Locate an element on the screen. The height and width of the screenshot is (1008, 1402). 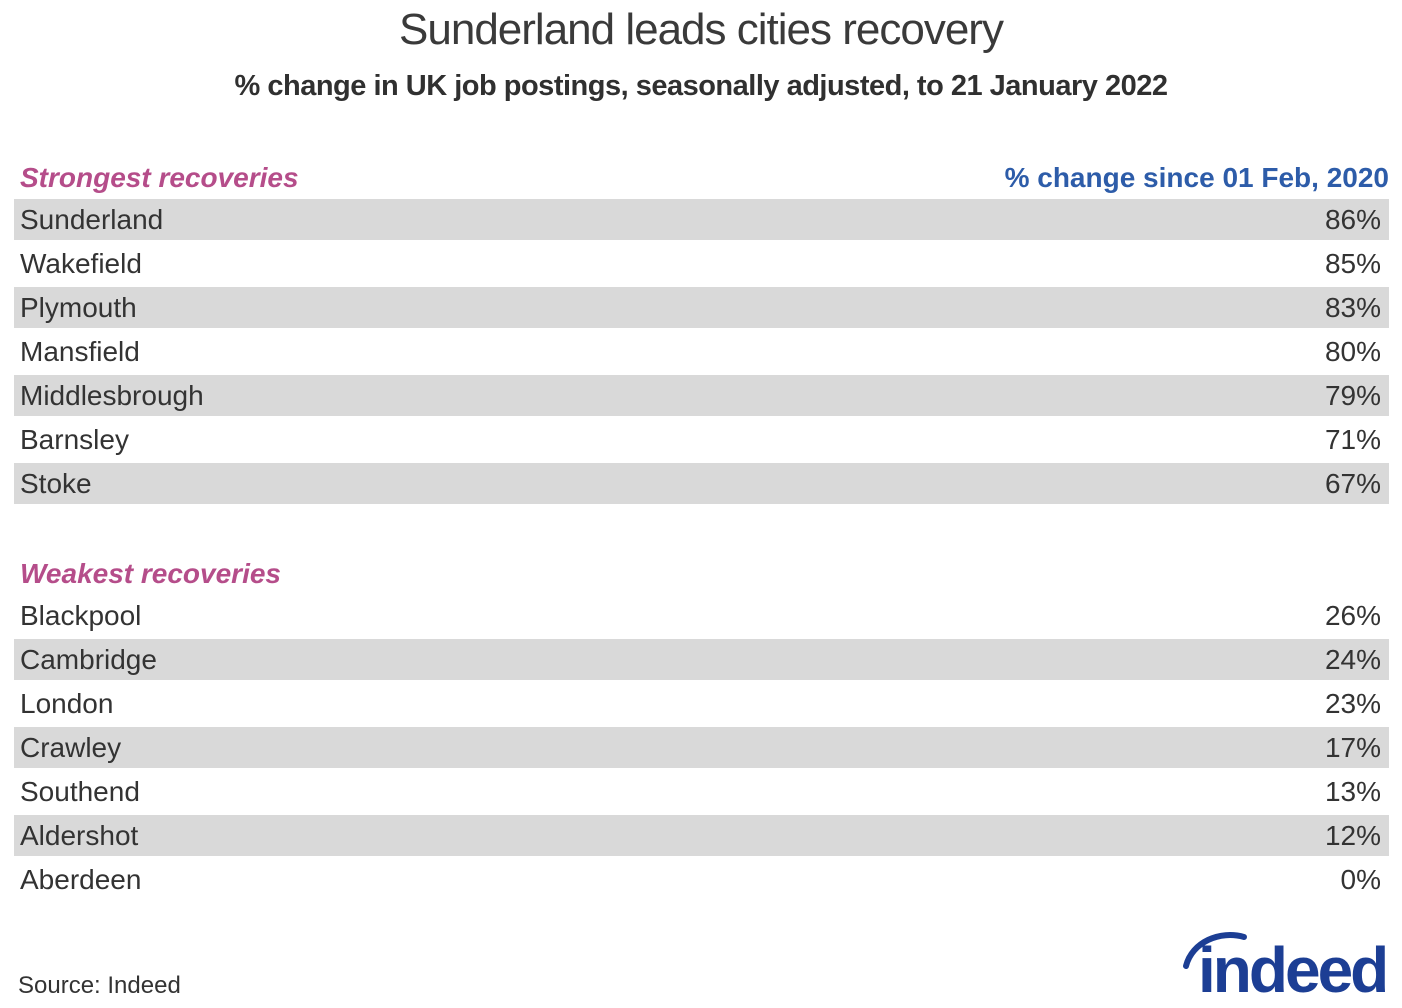
value-label: 86% is located at coordinates (1352, 219).